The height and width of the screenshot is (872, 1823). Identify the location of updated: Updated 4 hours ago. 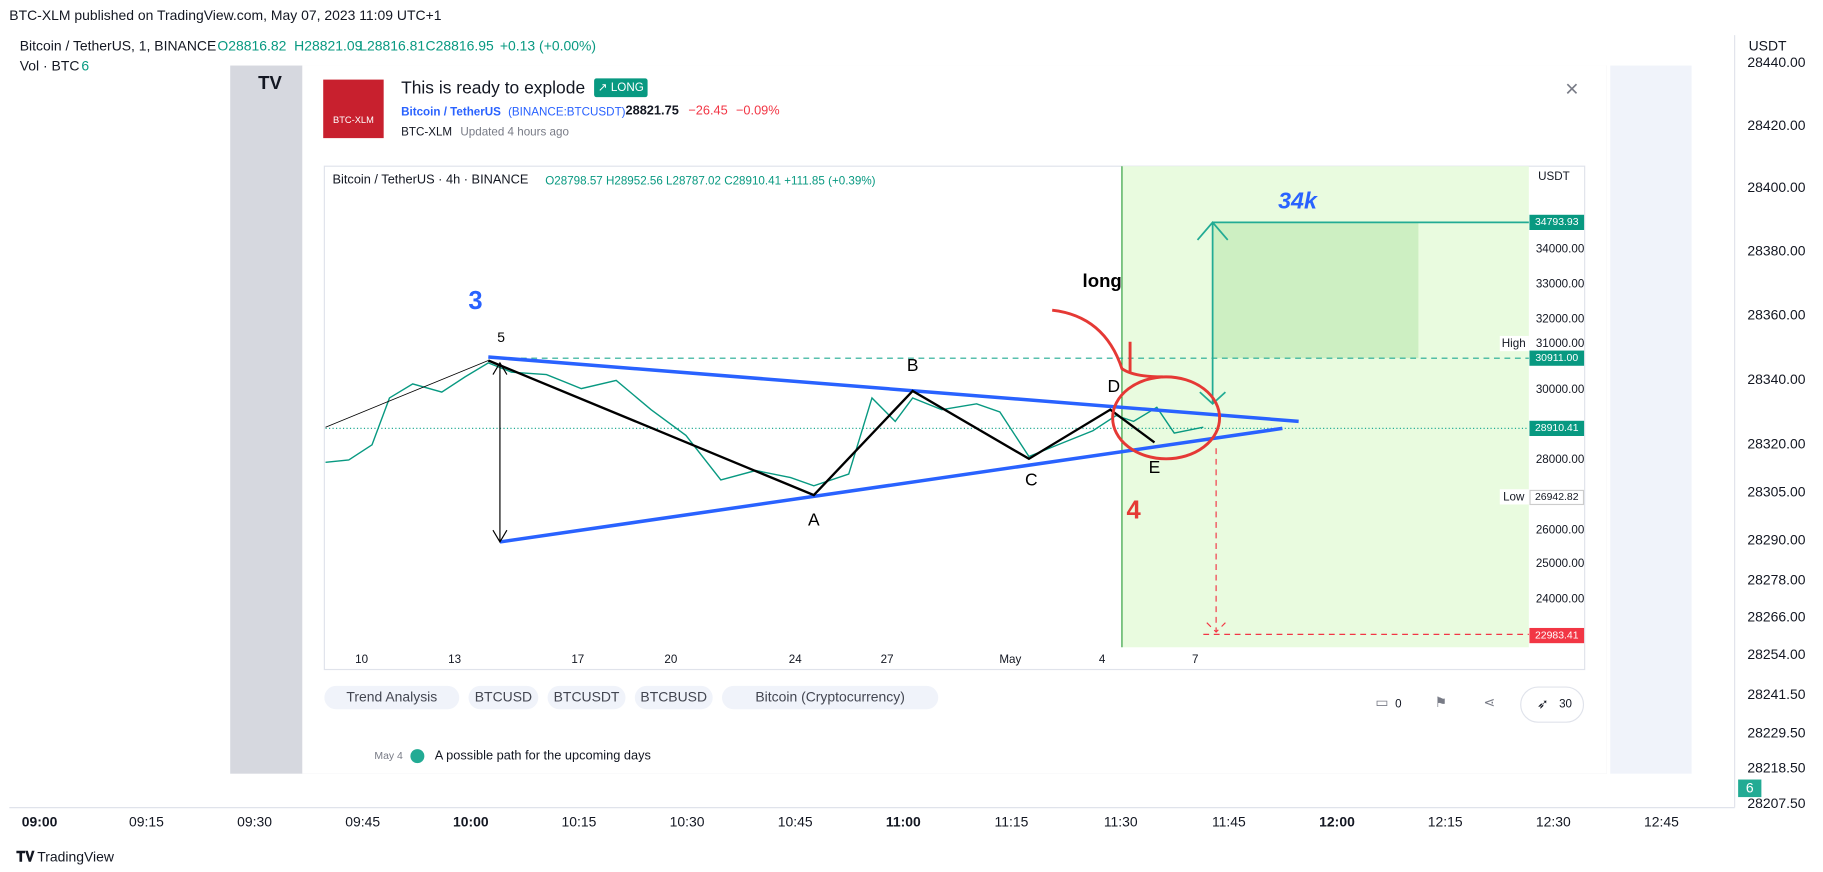
(514, 131).